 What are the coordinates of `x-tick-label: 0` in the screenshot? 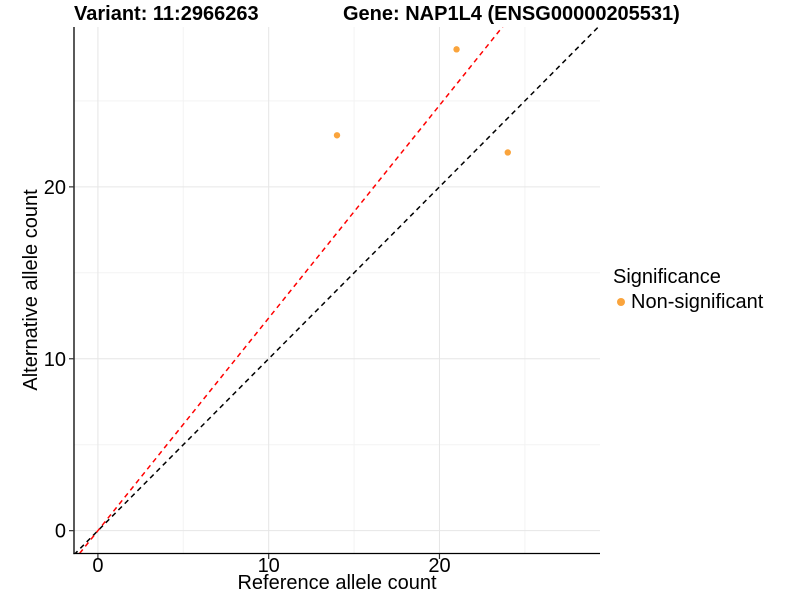 It's located at (97, 566).